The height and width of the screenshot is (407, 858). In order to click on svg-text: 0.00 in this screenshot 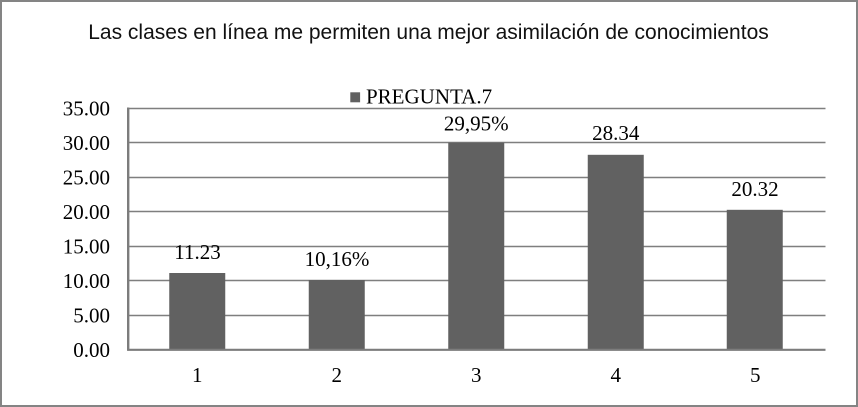, I will do `click(91, 350)`.